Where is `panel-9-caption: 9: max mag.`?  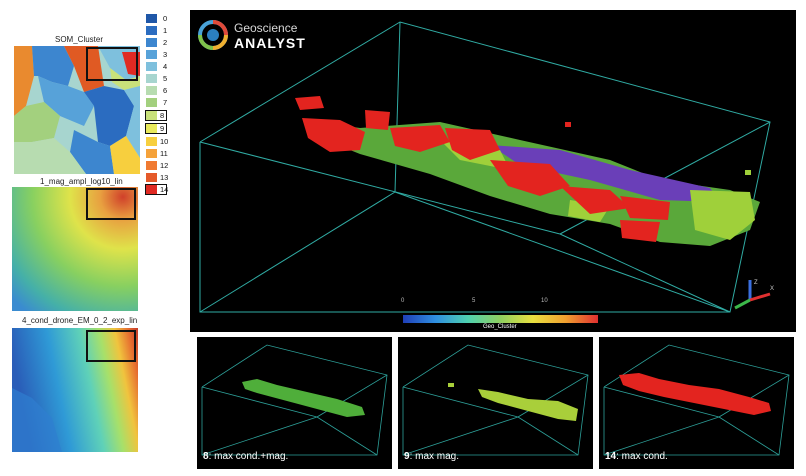 panel-9-caption: 9: max mag. is located at coordinates (431, 456).